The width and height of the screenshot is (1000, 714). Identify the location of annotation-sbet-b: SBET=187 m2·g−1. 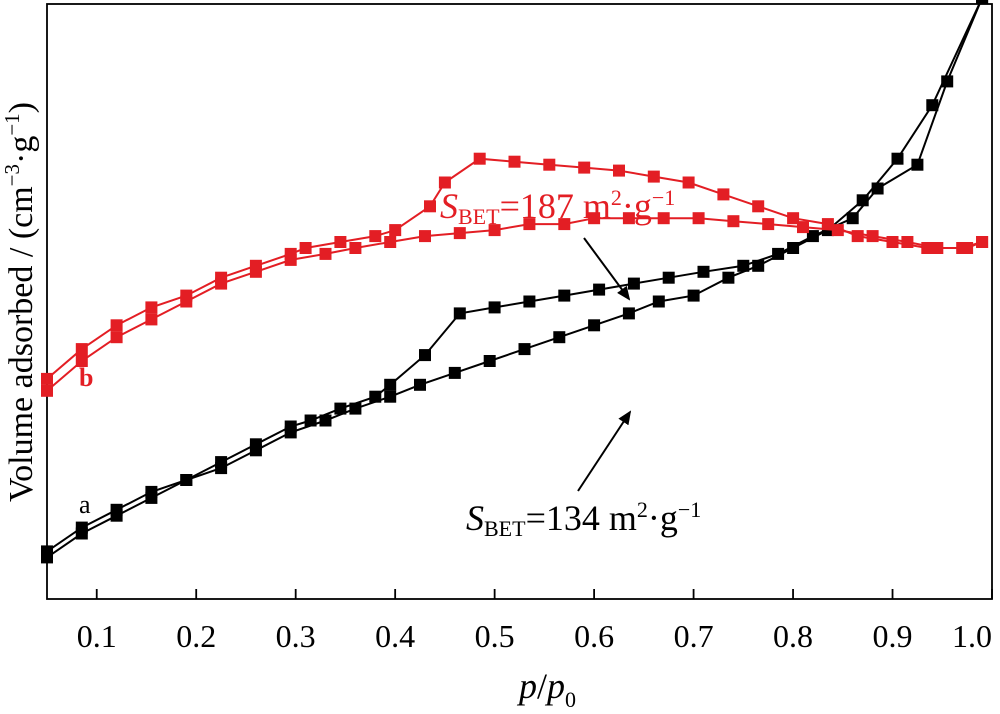
(557, 207).